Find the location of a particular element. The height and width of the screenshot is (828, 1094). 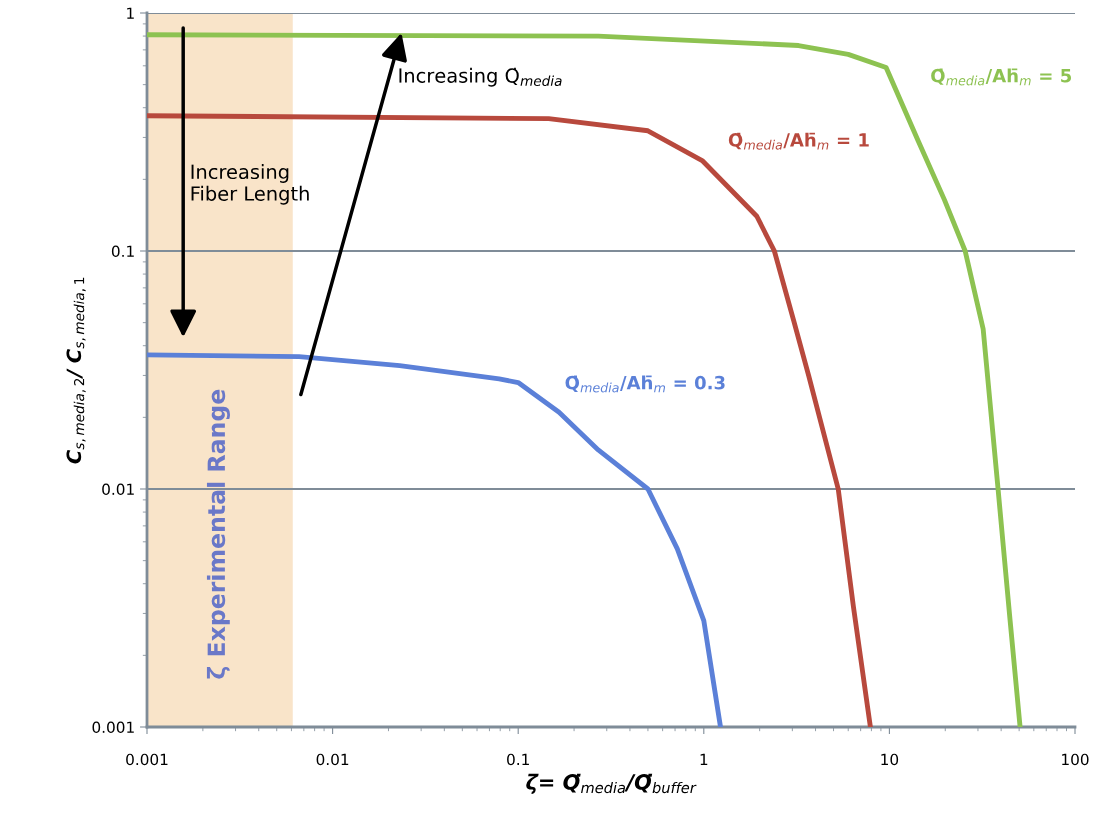

x-tick-label: 1 is located at coordinates (704, 759).